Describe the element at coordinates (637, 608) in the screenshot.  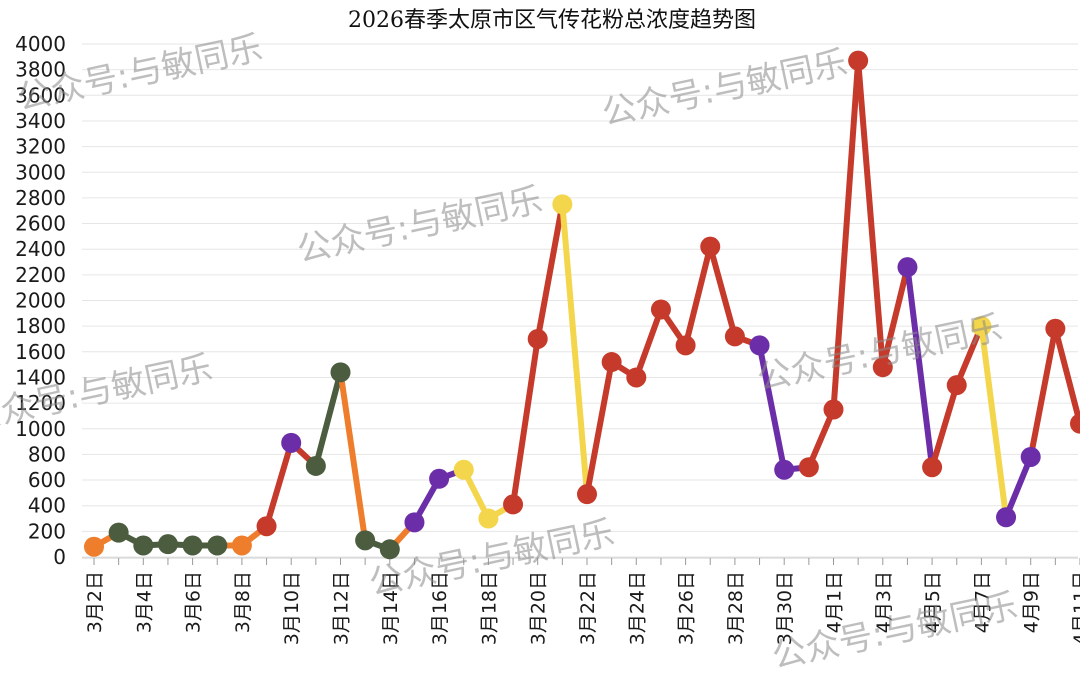
I see `x-tick-label: 3月24日` at that location.